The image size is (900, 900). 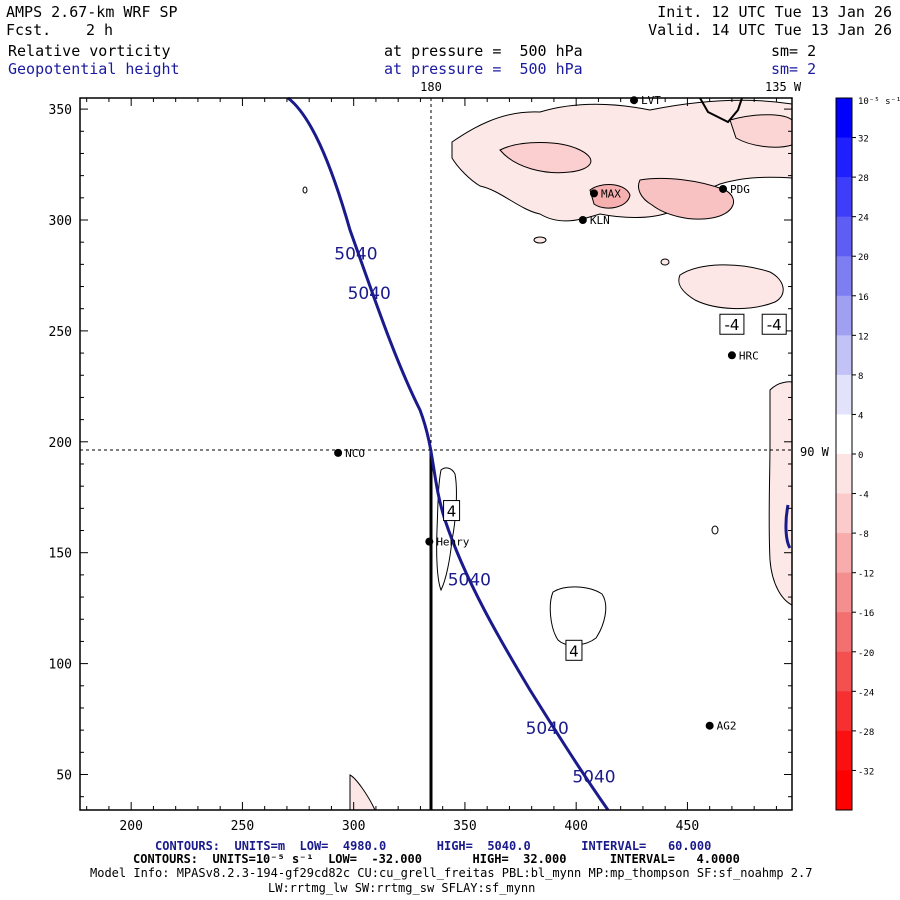 What do you see at coordinates (355, 453) in the screenshot?
I see `station-label: NCO` at bounding box center [355, 453].